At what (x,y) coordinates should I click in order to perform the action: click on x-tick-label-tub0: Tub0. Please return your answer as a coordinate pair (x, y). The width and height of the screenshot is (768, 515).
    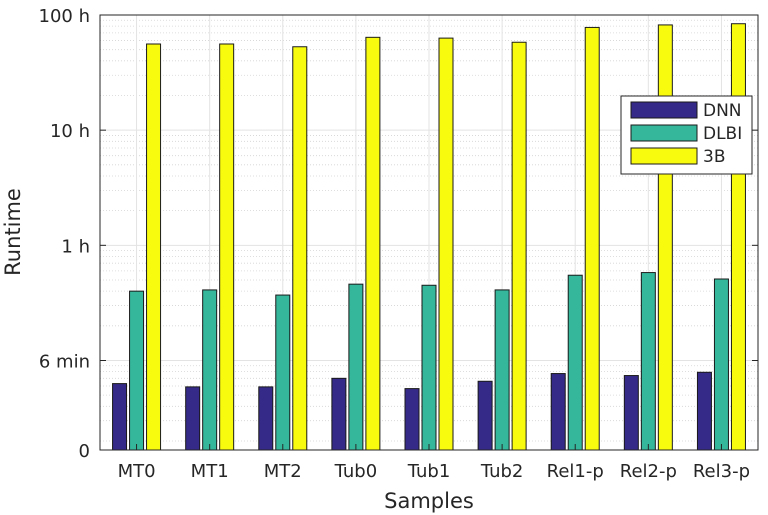
    Looking at the image, I should click on (356, 471).